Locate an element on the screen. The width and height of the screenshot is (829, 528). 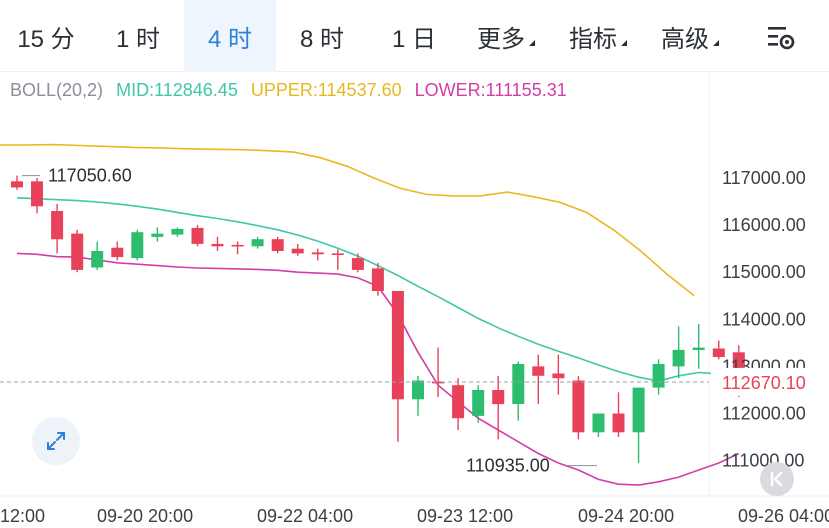
tab-label: 1 日 is located at coordinates (413, 39).